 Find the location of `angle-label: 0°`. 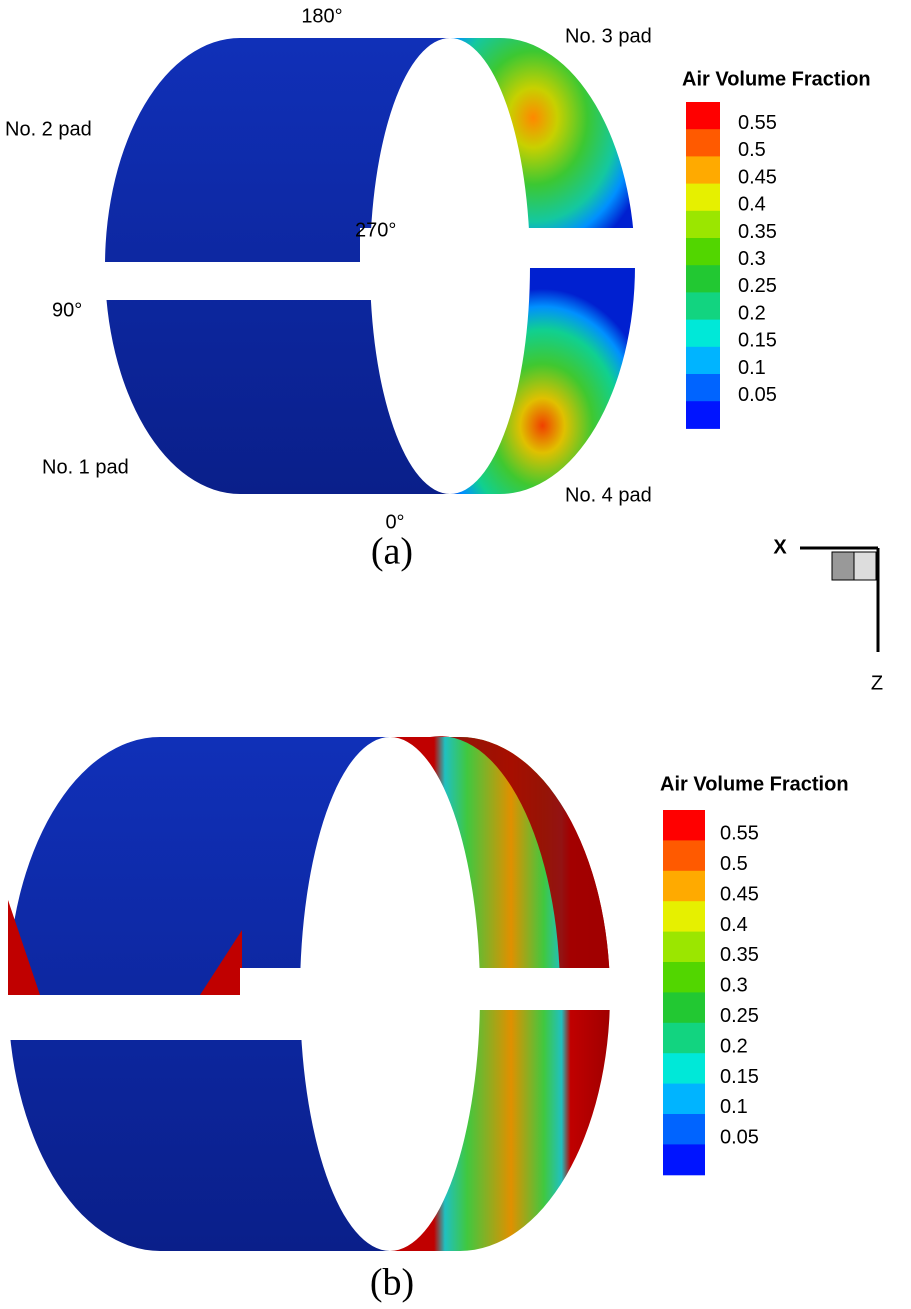

angle-label: 0° is located at coordinates (394, 522).